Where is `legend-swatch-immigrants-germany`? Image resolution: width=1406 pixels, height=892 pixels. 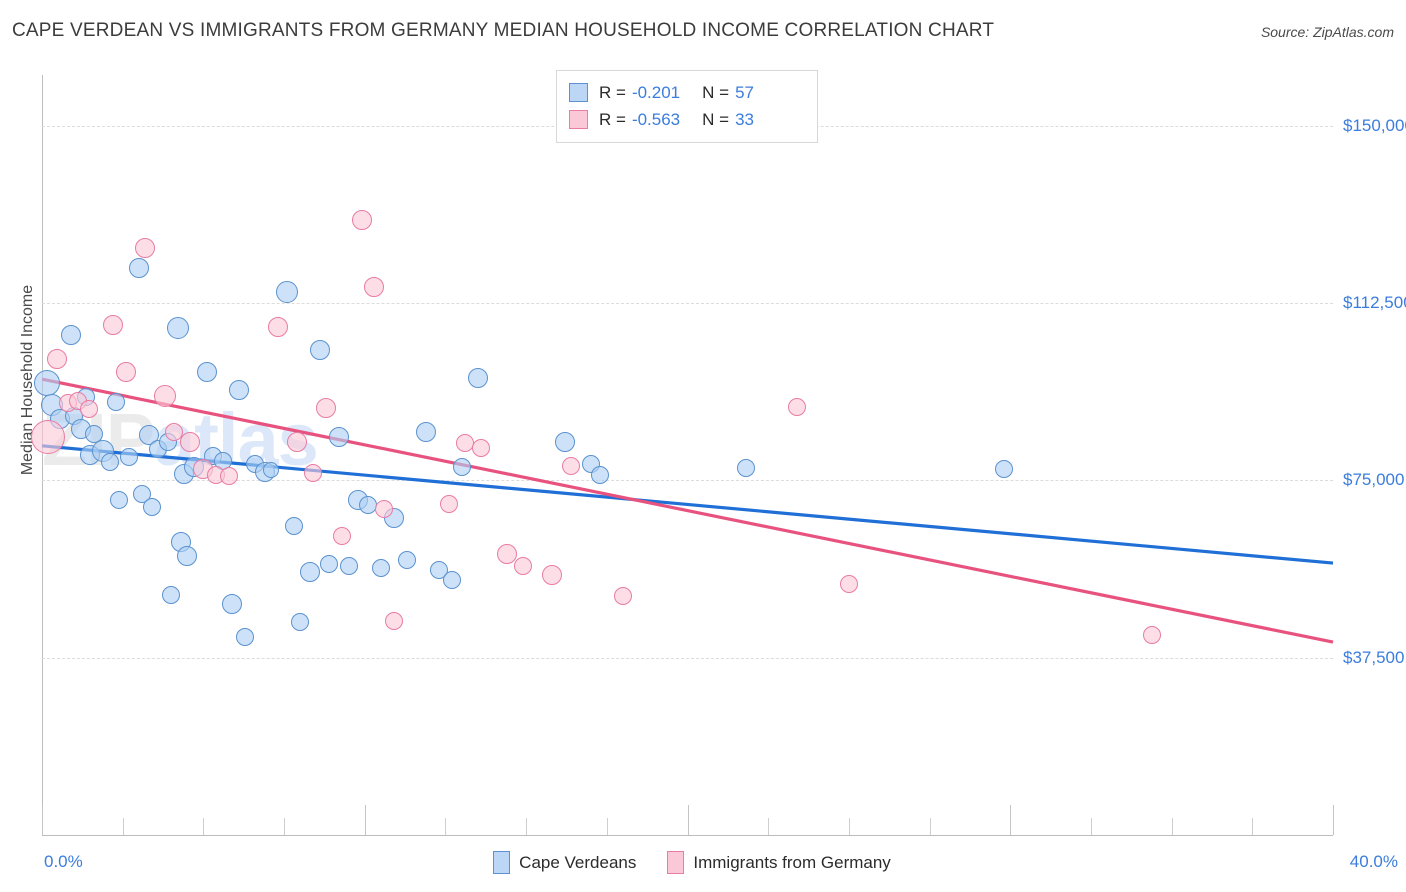 legend-swatch-immigrants-germany is located at coordinates (578, 119).